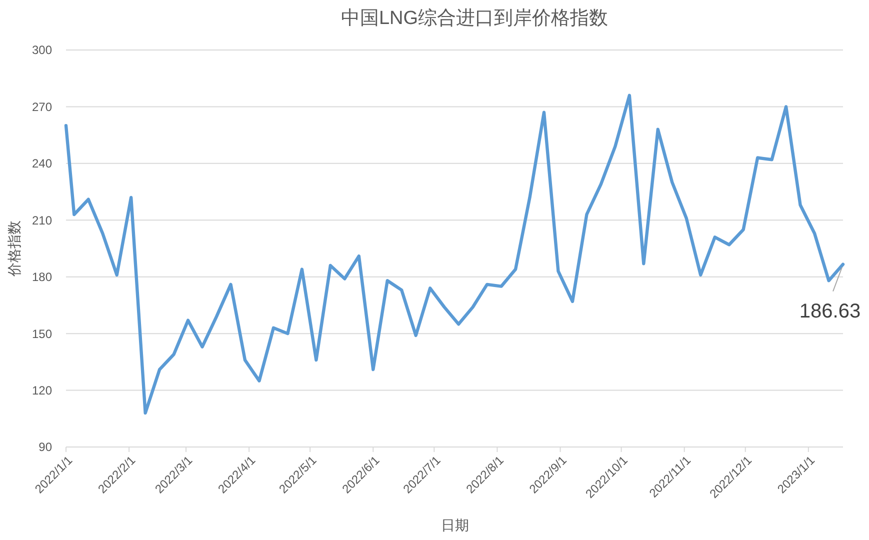 Image resolution: width=869 pixels, height=540 pixels. I want to click on y-axis-title: 价格指数, so click(14, 249).